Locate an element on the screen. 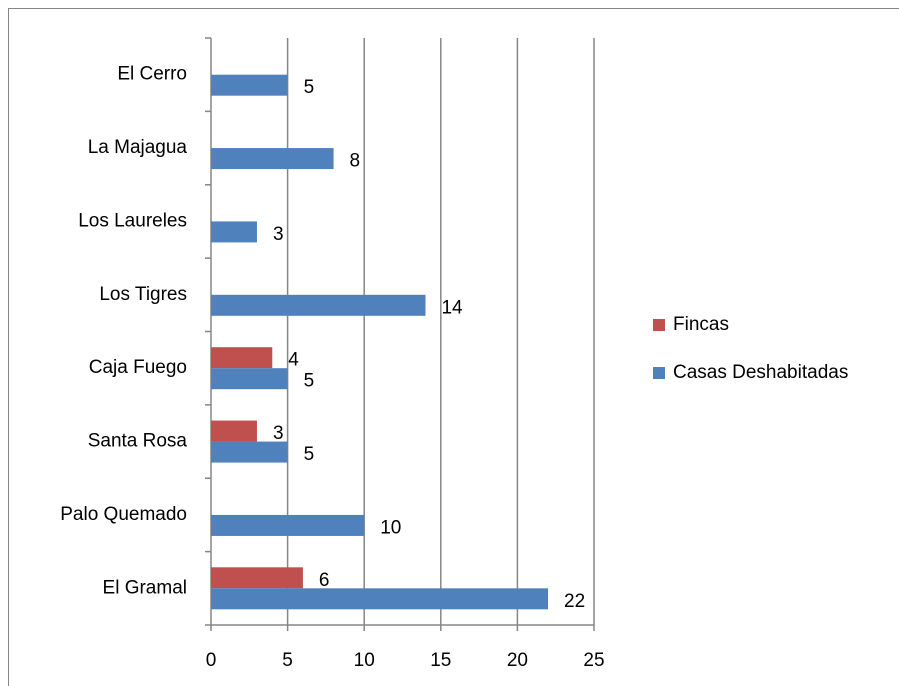 The height and width of the screenshot is (686, 899). y-tick-label: Palo Quemado is located at coordinates (123, 514).